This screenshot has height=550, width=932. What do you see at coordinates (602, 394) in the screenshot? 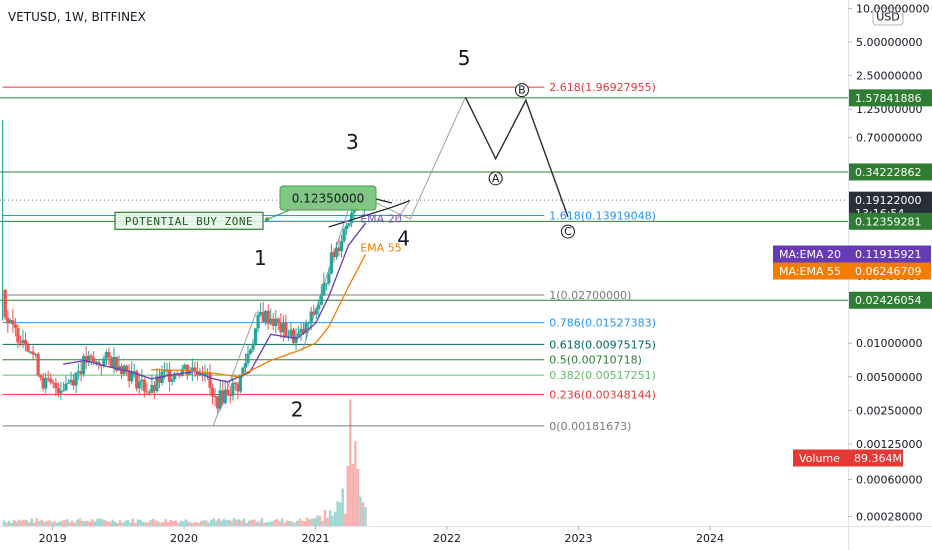
I see `fib-level-label: 0.236(0.00348144)` at bounding box center [602, 394].